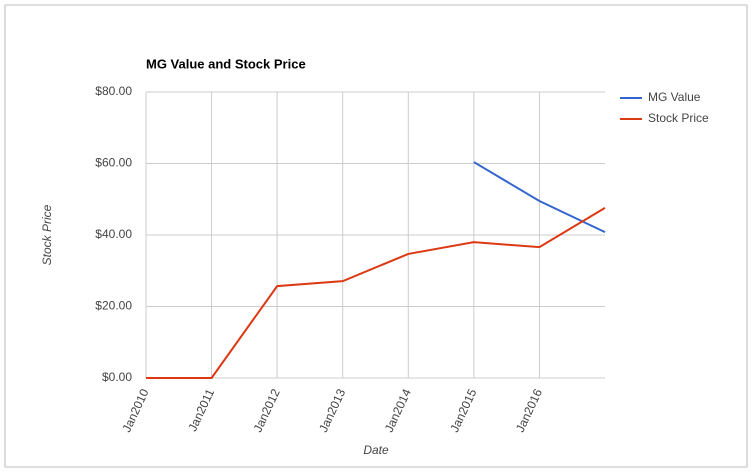 This screenshot has width=753, height=472. Describe the element at coordinates (117, 377) in the screenshot. I see `y-tick-label: $0.00` at that location.